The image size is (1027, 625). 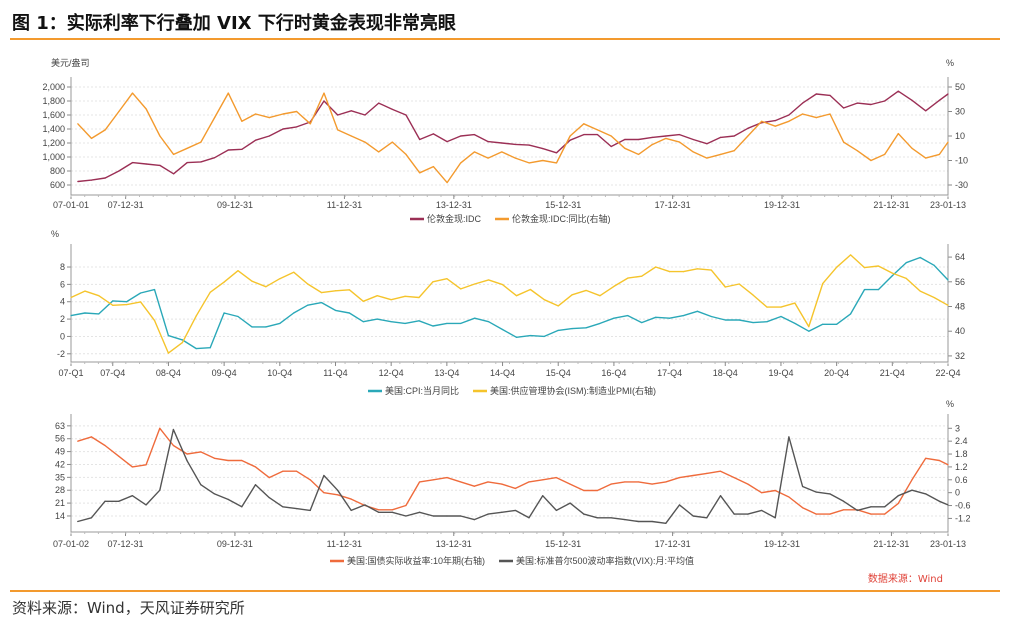 I want to click on left-tick-label: 800, so click(x=57, y=171).